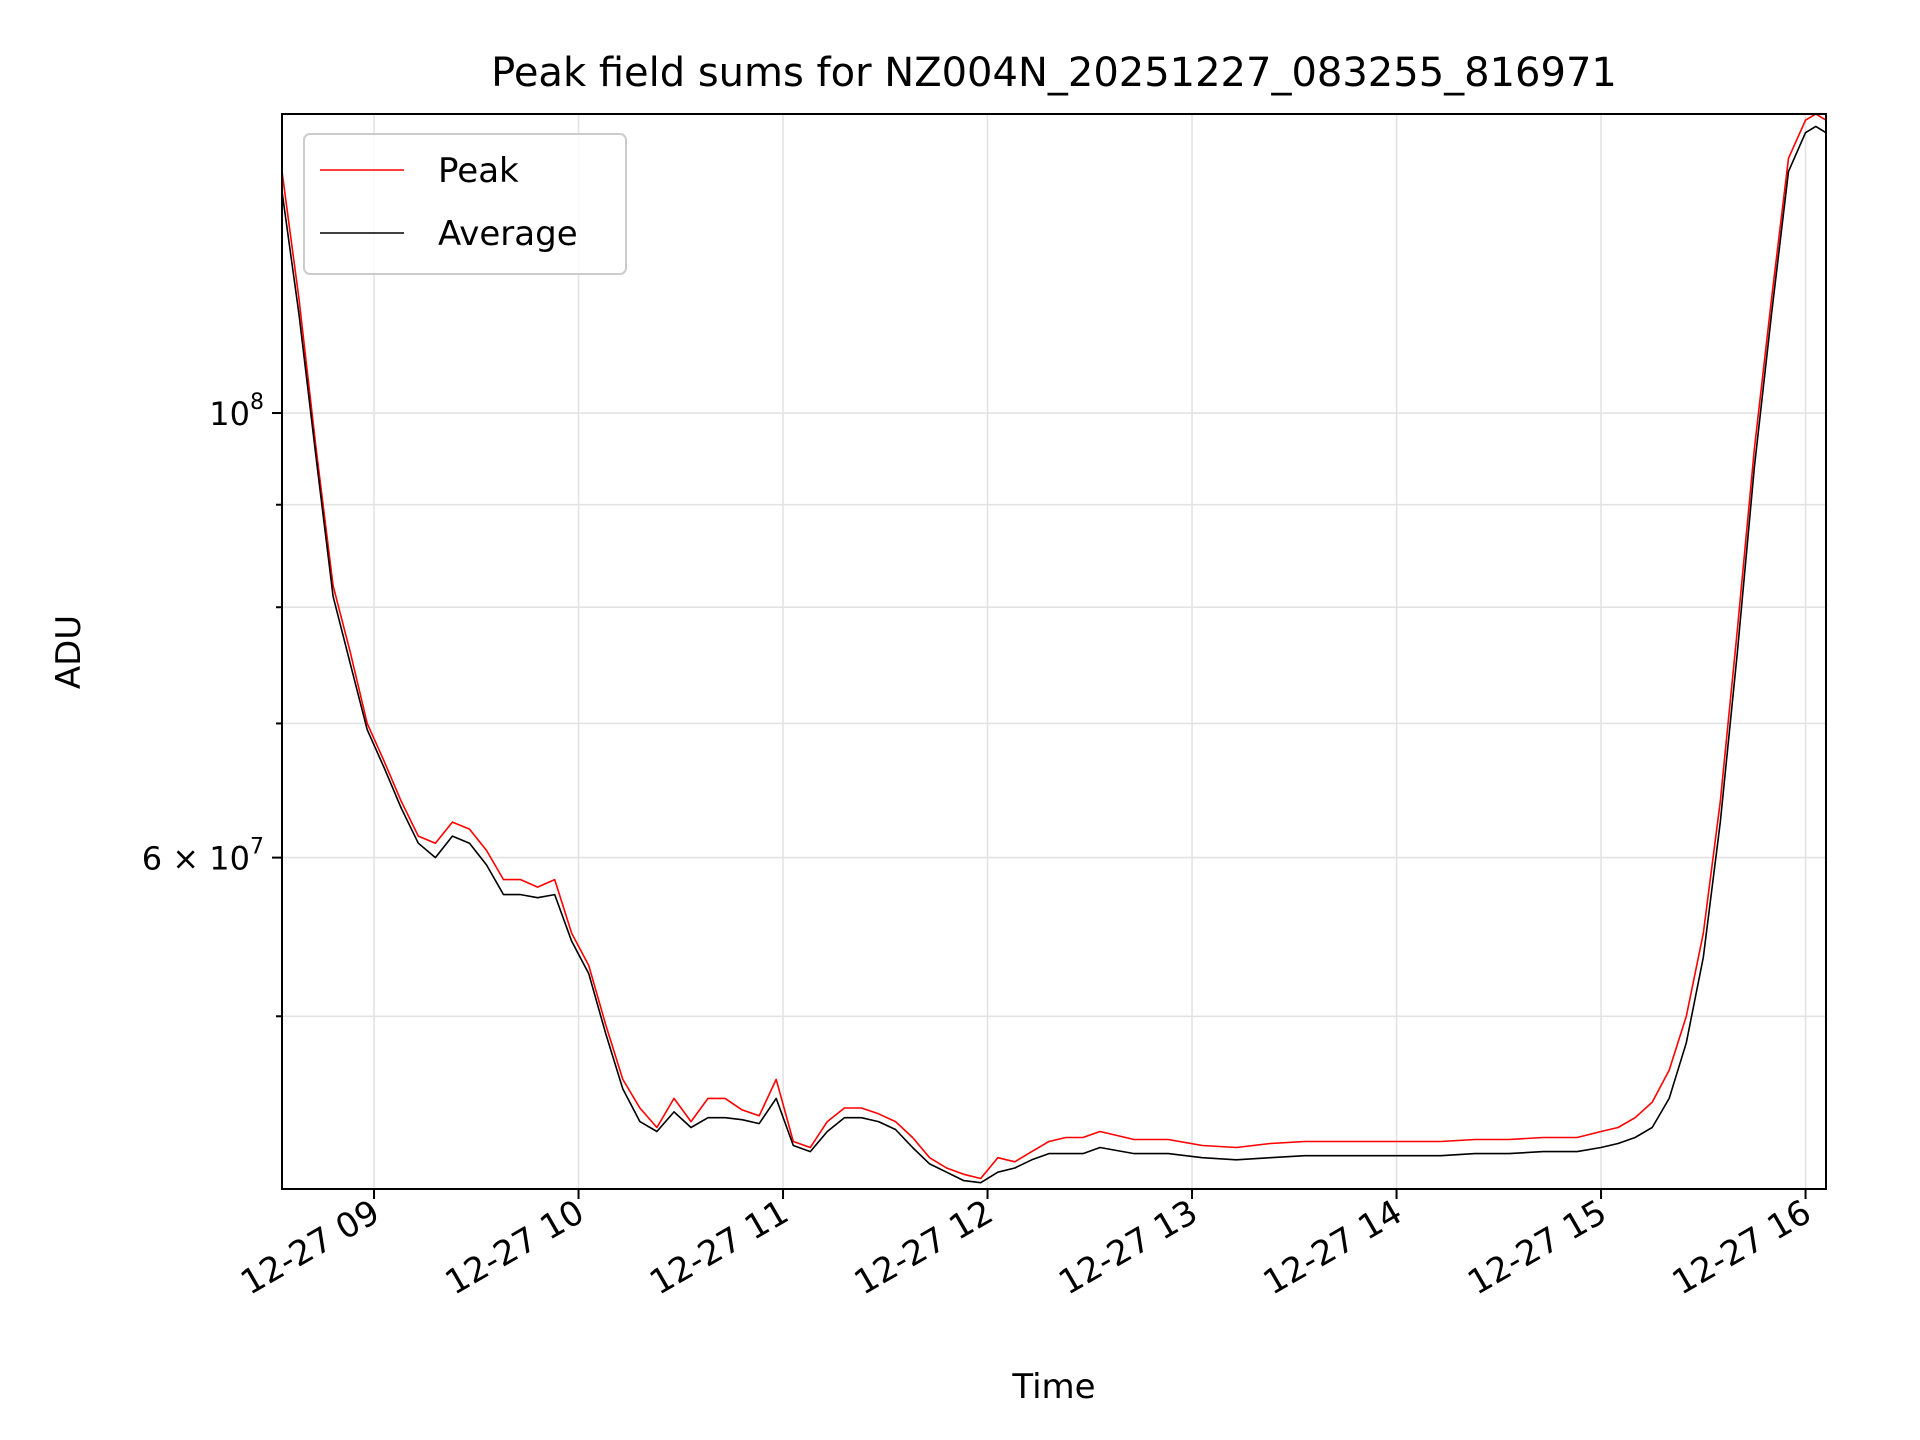  What do you see at coordinates (1053, 1387) in the screenshot?
I see `x-axis-label: Time` at bounding box center [1053, 1387].